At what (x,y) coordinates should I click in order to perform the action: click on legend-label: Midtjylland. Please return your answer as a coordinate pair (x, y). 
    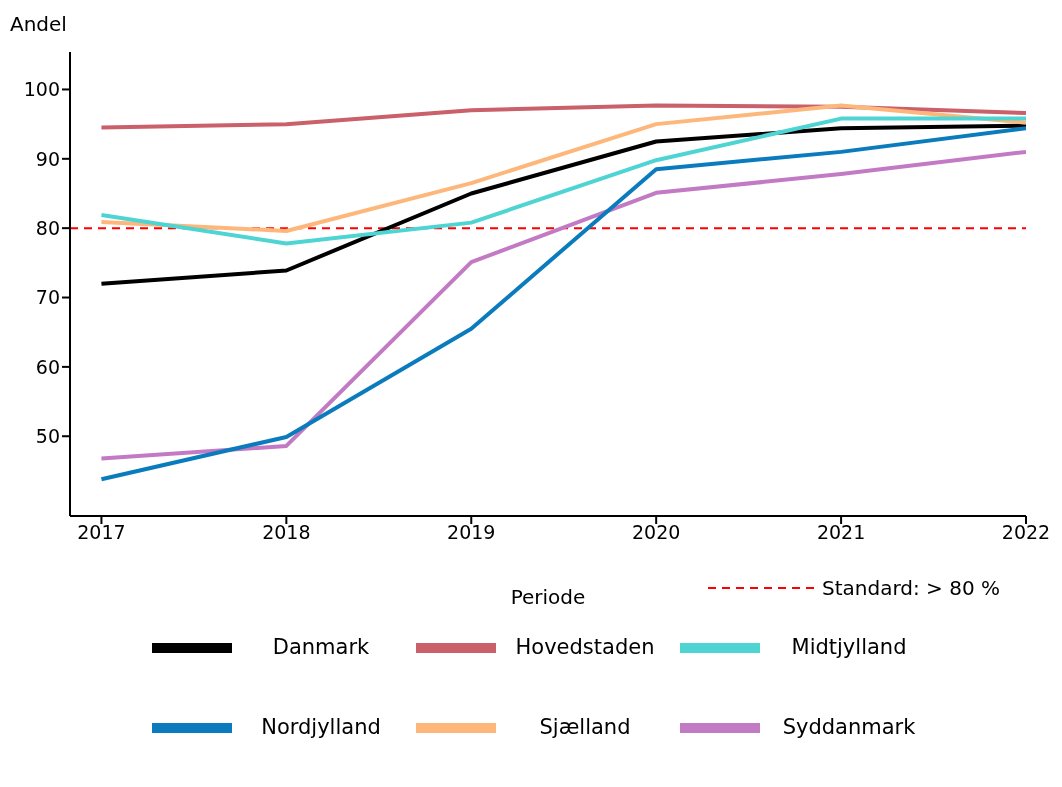
    Looking at the image, I should click on (849, 647).